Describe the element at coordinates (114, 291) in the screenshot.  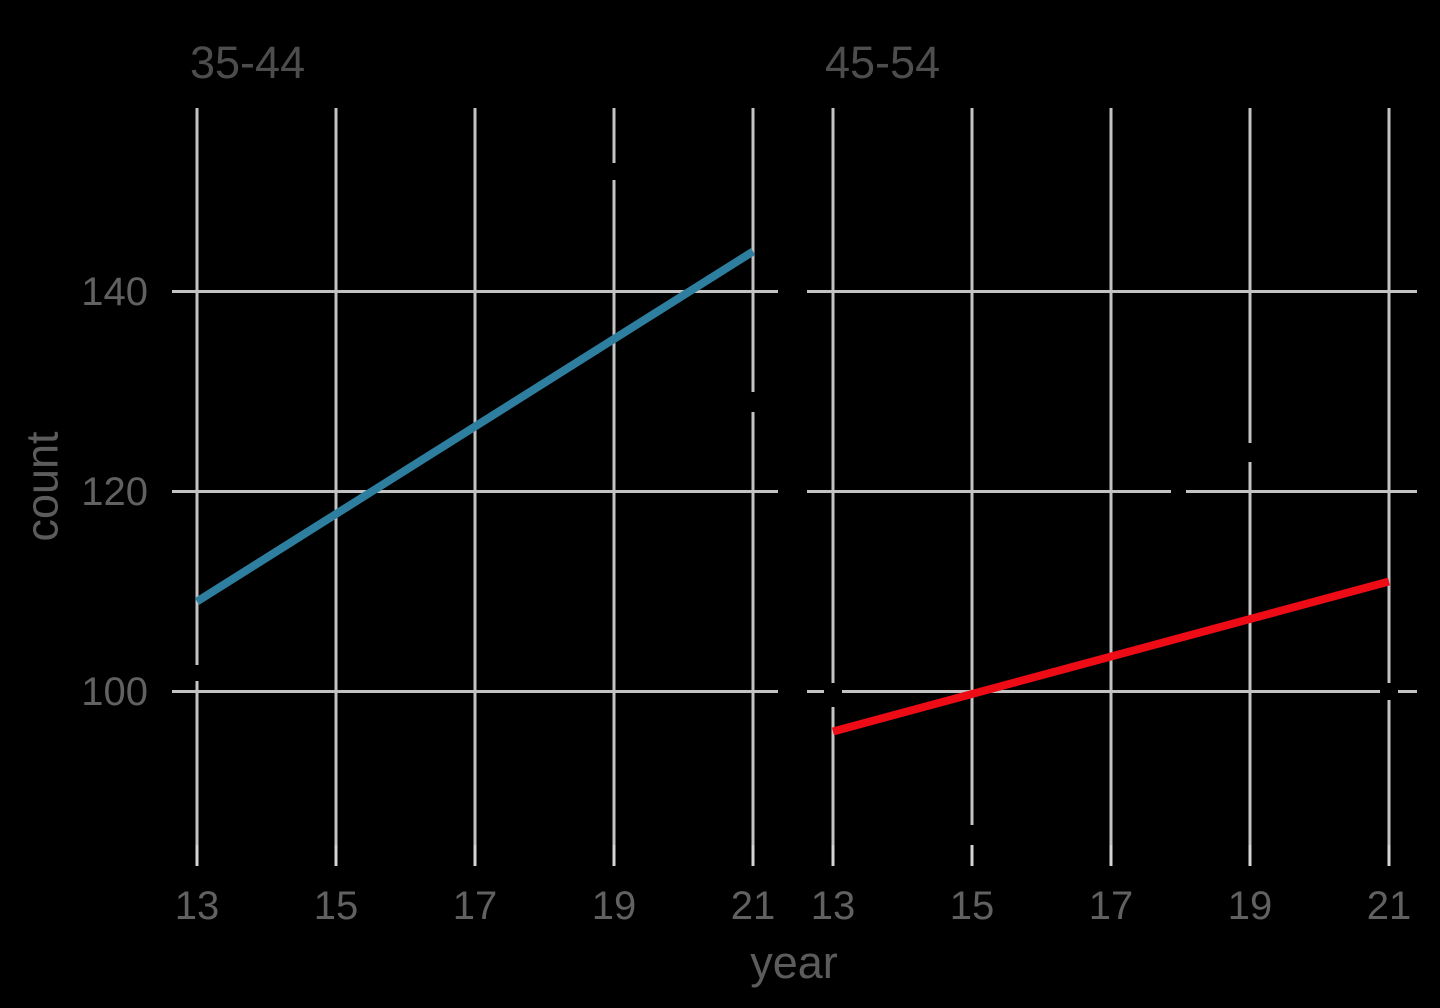
I see `y-tick-label-140: 140` at that location.